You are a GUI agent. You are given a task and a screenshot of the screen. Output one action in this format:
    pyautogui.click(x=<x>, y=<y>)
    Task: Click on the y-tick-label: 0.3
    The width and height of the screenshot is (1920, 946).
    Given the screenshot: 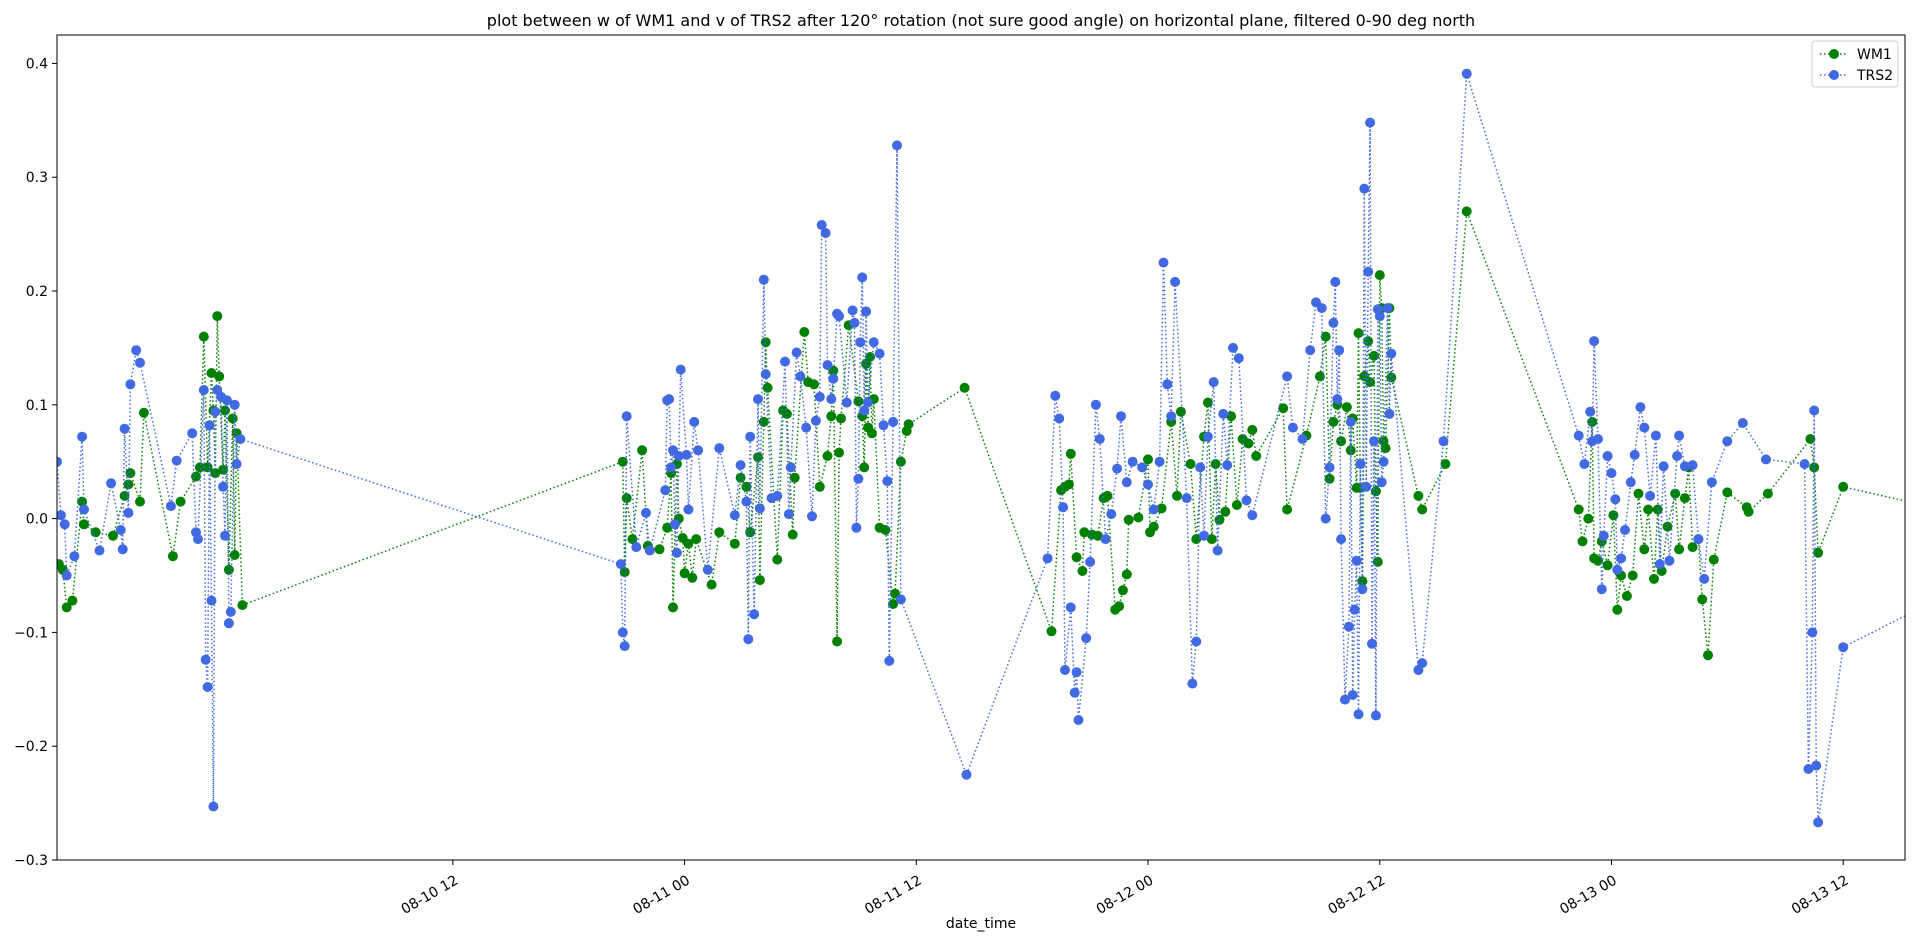 What is the action you would take?
    pyautogui.click(x=37, y=178)
    